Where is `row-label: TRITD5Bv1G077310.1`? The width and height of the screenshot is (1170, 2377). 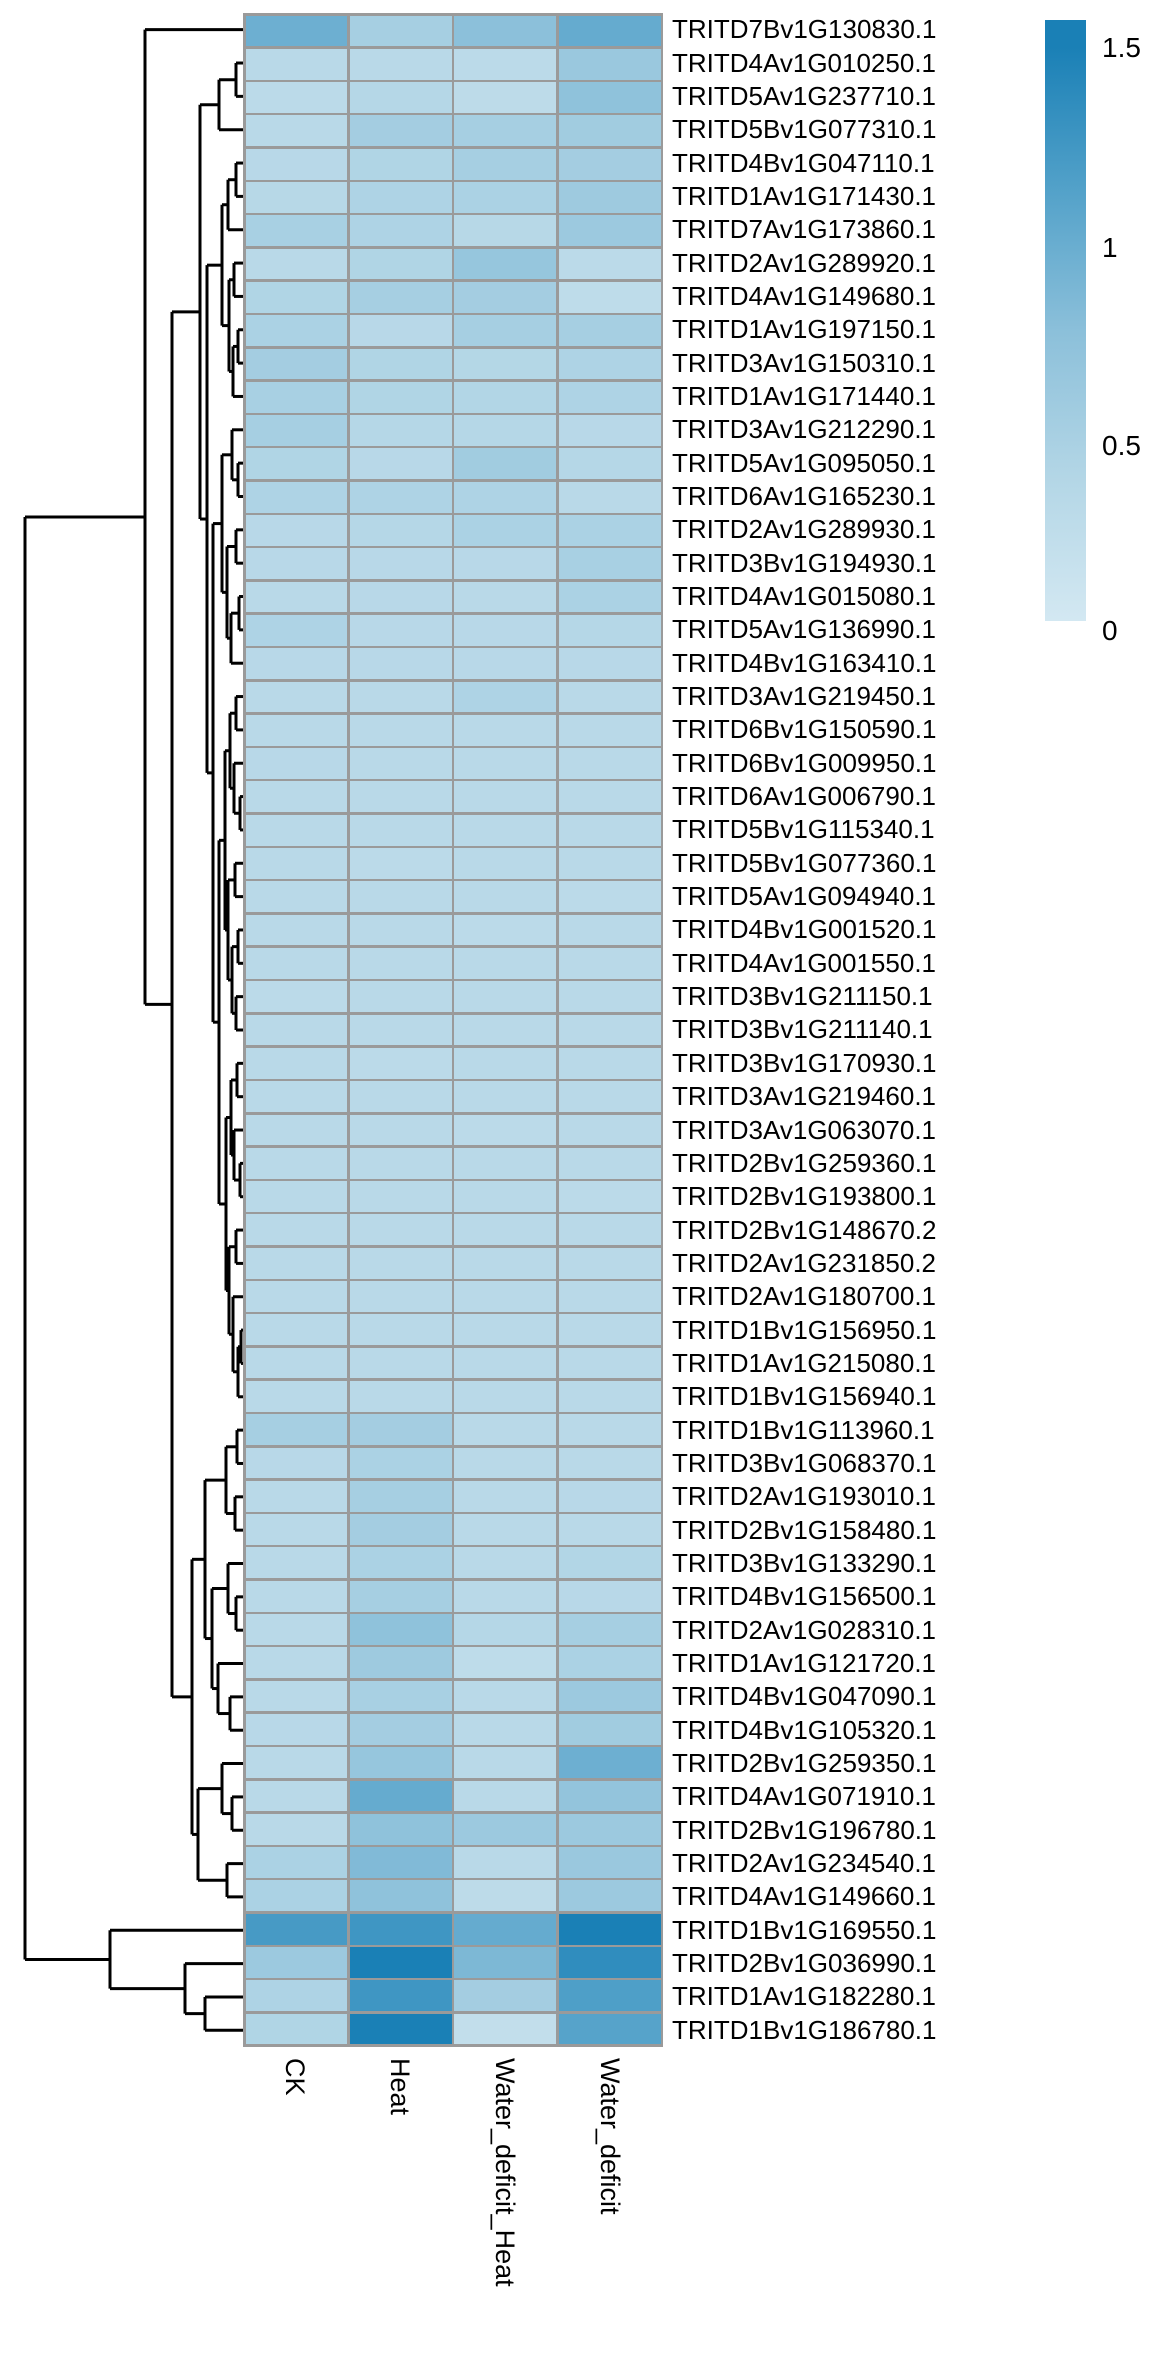
row-label: TRITD5Bv1G077310.1 is located at coordinates (804, 129).